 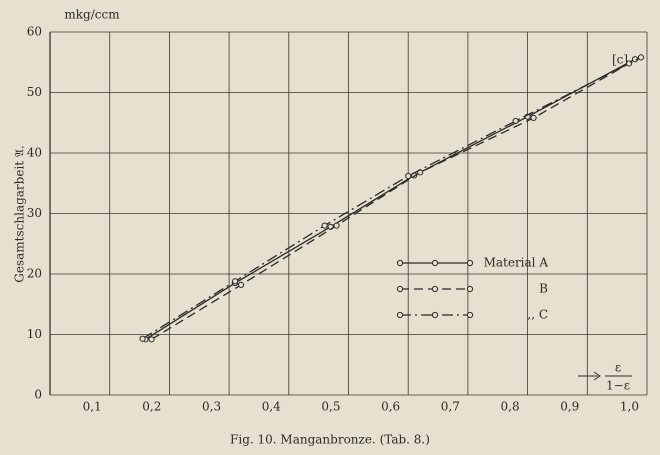 What do you see at coordinates (510, 407) in the screenshot?
I see `x-tick-label: 0,8` at bounding box center [510, 407].